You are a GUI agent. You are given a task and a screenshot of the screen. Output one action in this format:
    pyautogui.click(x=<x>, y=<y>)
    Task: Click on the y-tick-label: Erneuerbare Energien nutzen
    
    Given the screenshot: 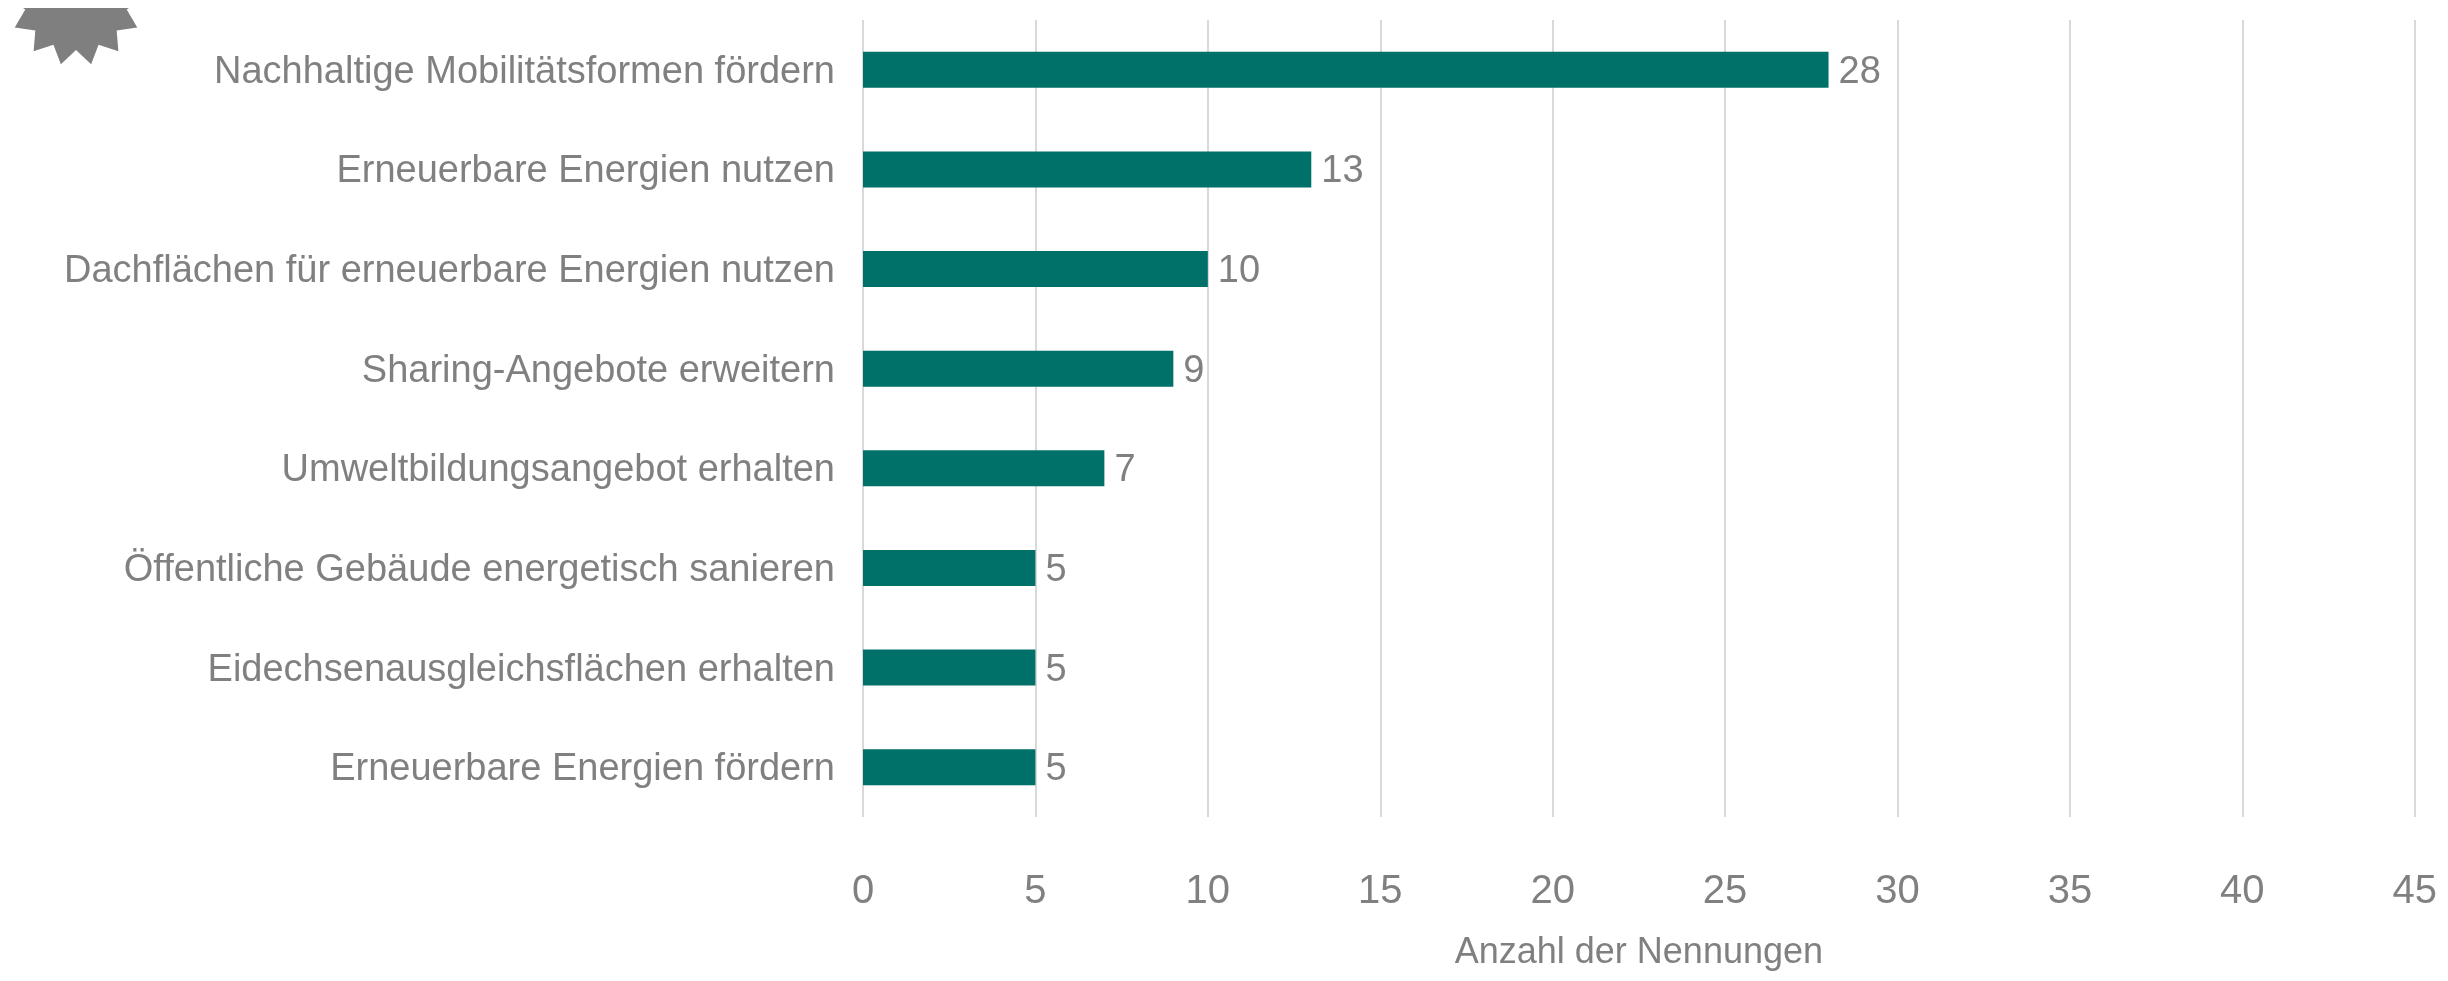 What is the action you would take?
    pyautogui.click(x=585, y=169)
    